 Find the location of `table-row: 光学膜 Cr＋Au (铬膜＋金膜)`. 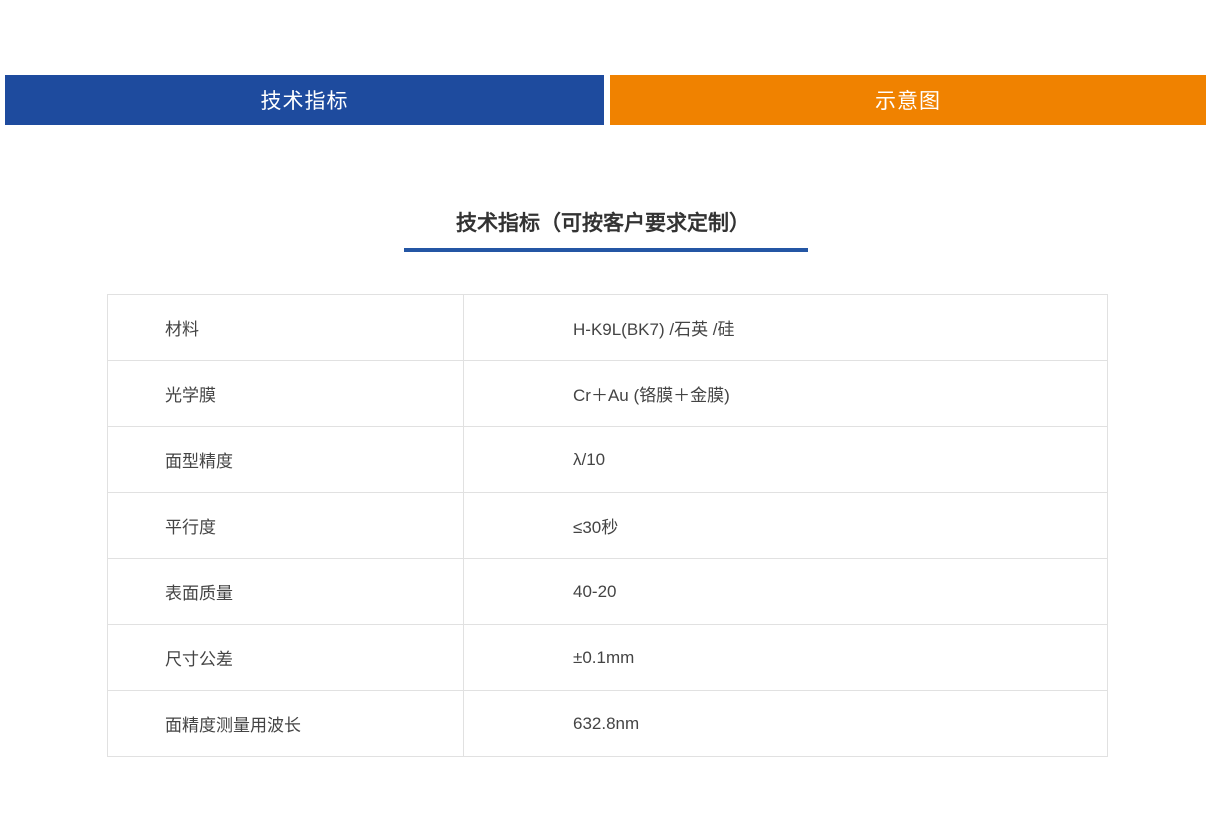

table-row: 光学膜 Cr＋Au (铬膜＋金膜) is located at coordinates (607, 393).